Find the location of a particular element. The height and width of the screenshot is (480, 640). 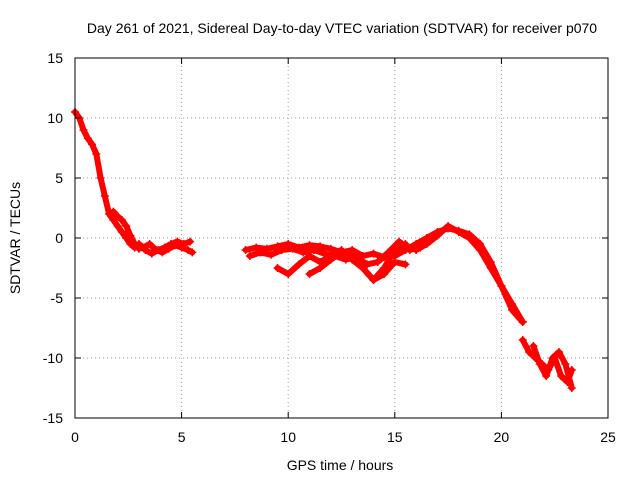

y-tick-label: 10 is located at coordinates (55, 118).